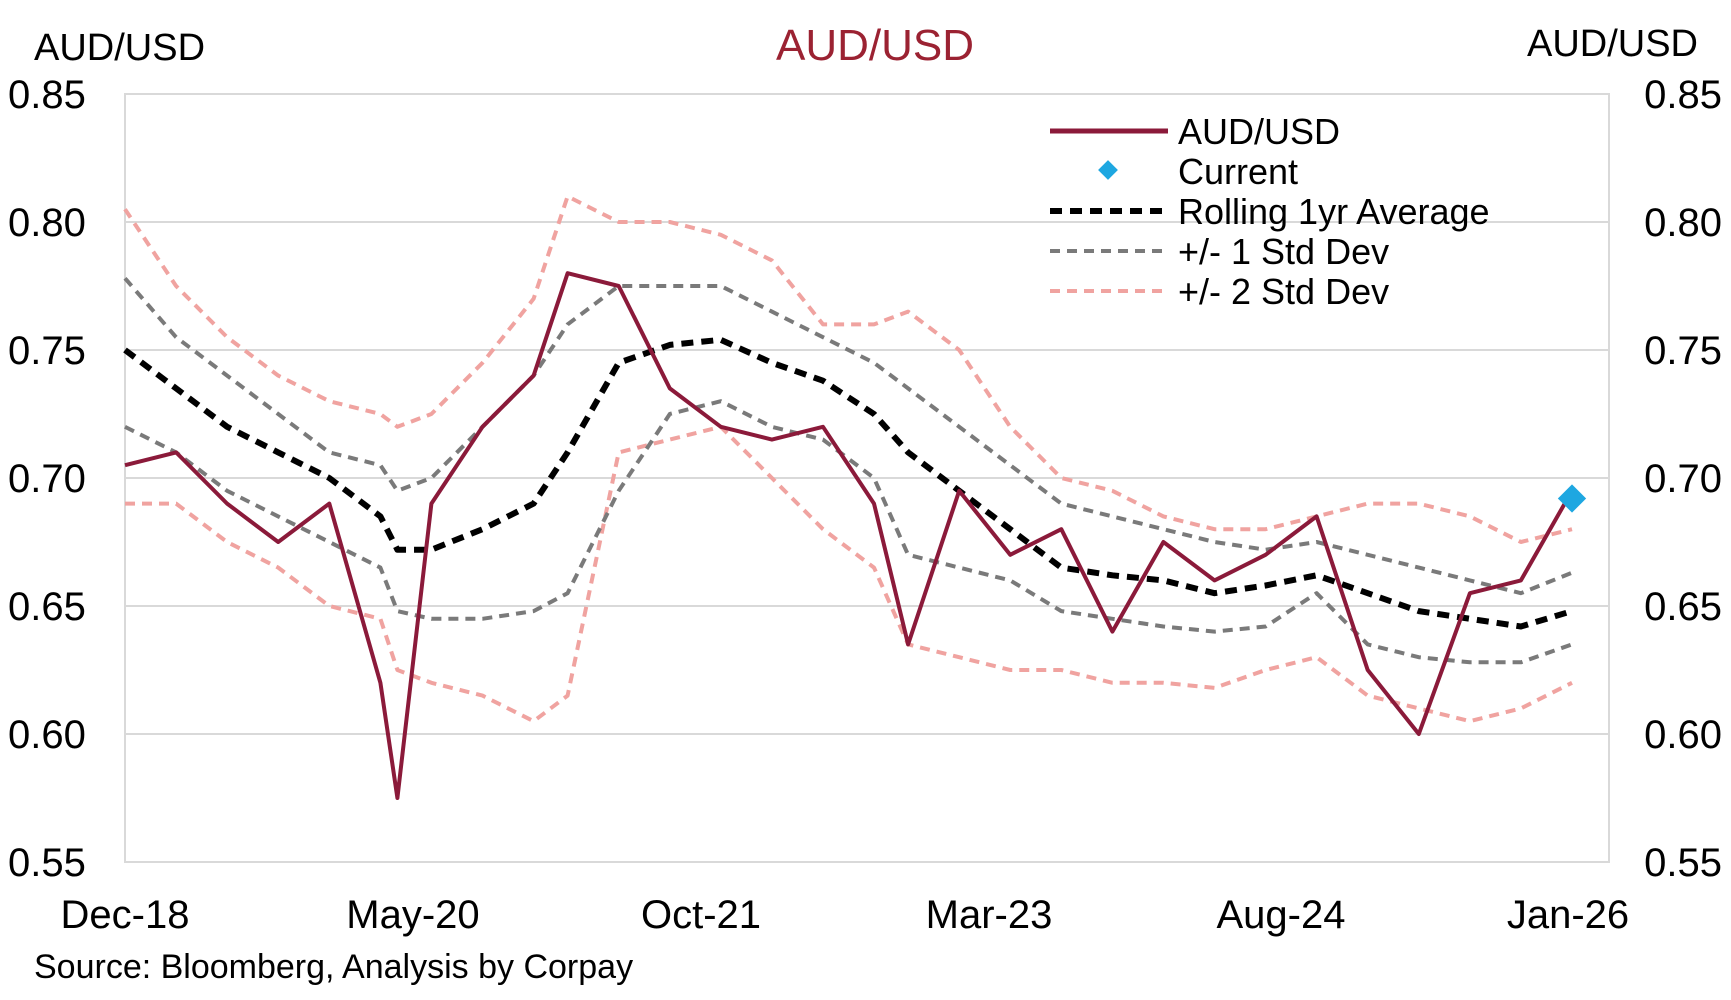 Image resolution: width=1731 pixels, height=1000 pixels. Describe the element at coordinates (1683, 95) in the screenshot. I see `y-tick-right-6: 0.85` at that location.